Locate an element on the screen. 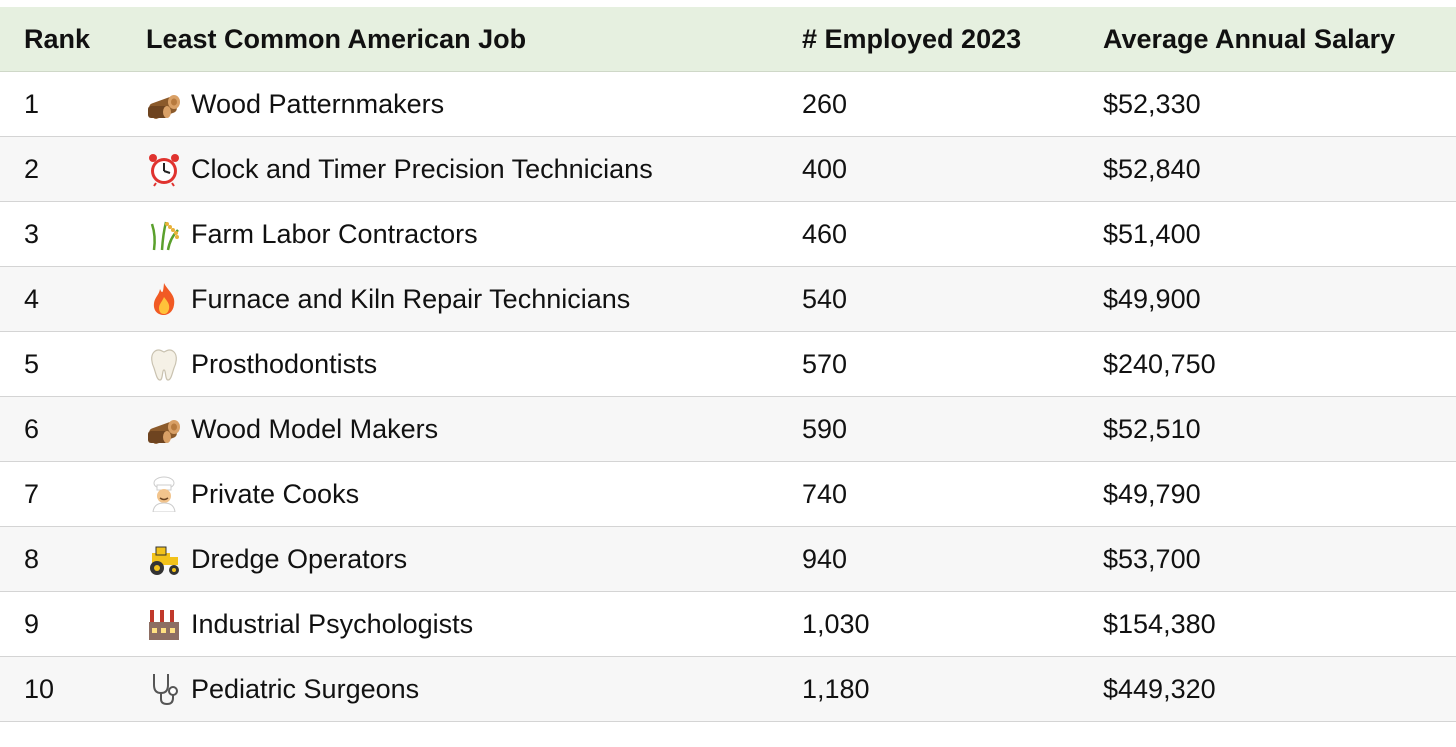 Image resolution: width=1456 pixels, height=747 pixels. table-row: 7 Private Cooks 740 $49,790 is located at coordinates (728, 494).